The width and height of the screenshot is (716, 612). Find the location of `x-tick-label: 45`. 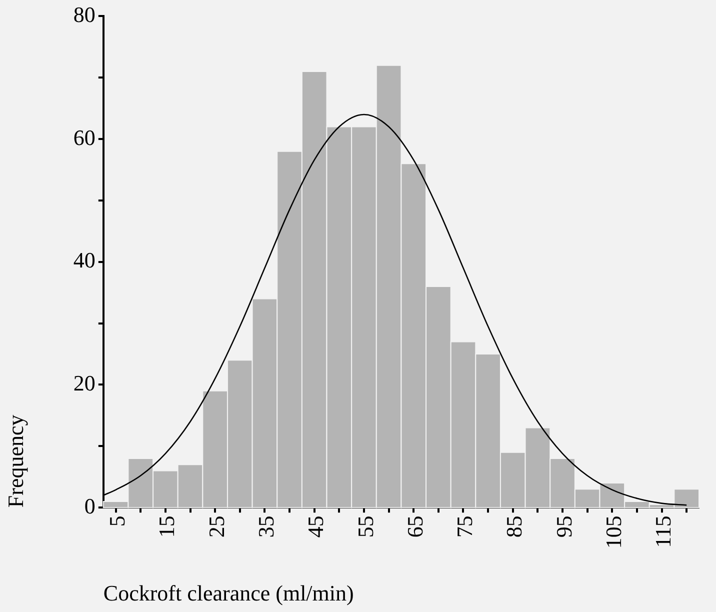

x-tick-label: 45 is located at coordinates (315, 527).